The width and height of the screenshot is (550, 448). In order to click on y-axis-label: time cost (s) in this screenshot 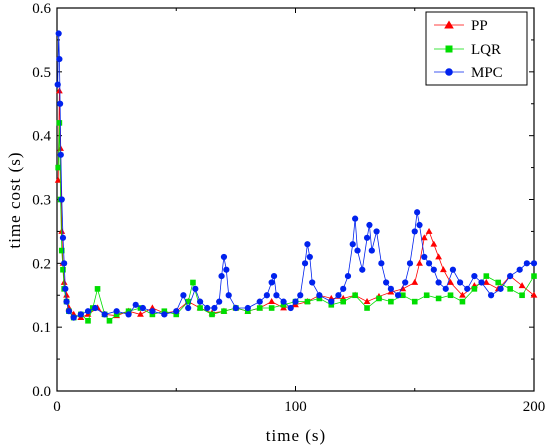, I will do `click(14, 199)`.